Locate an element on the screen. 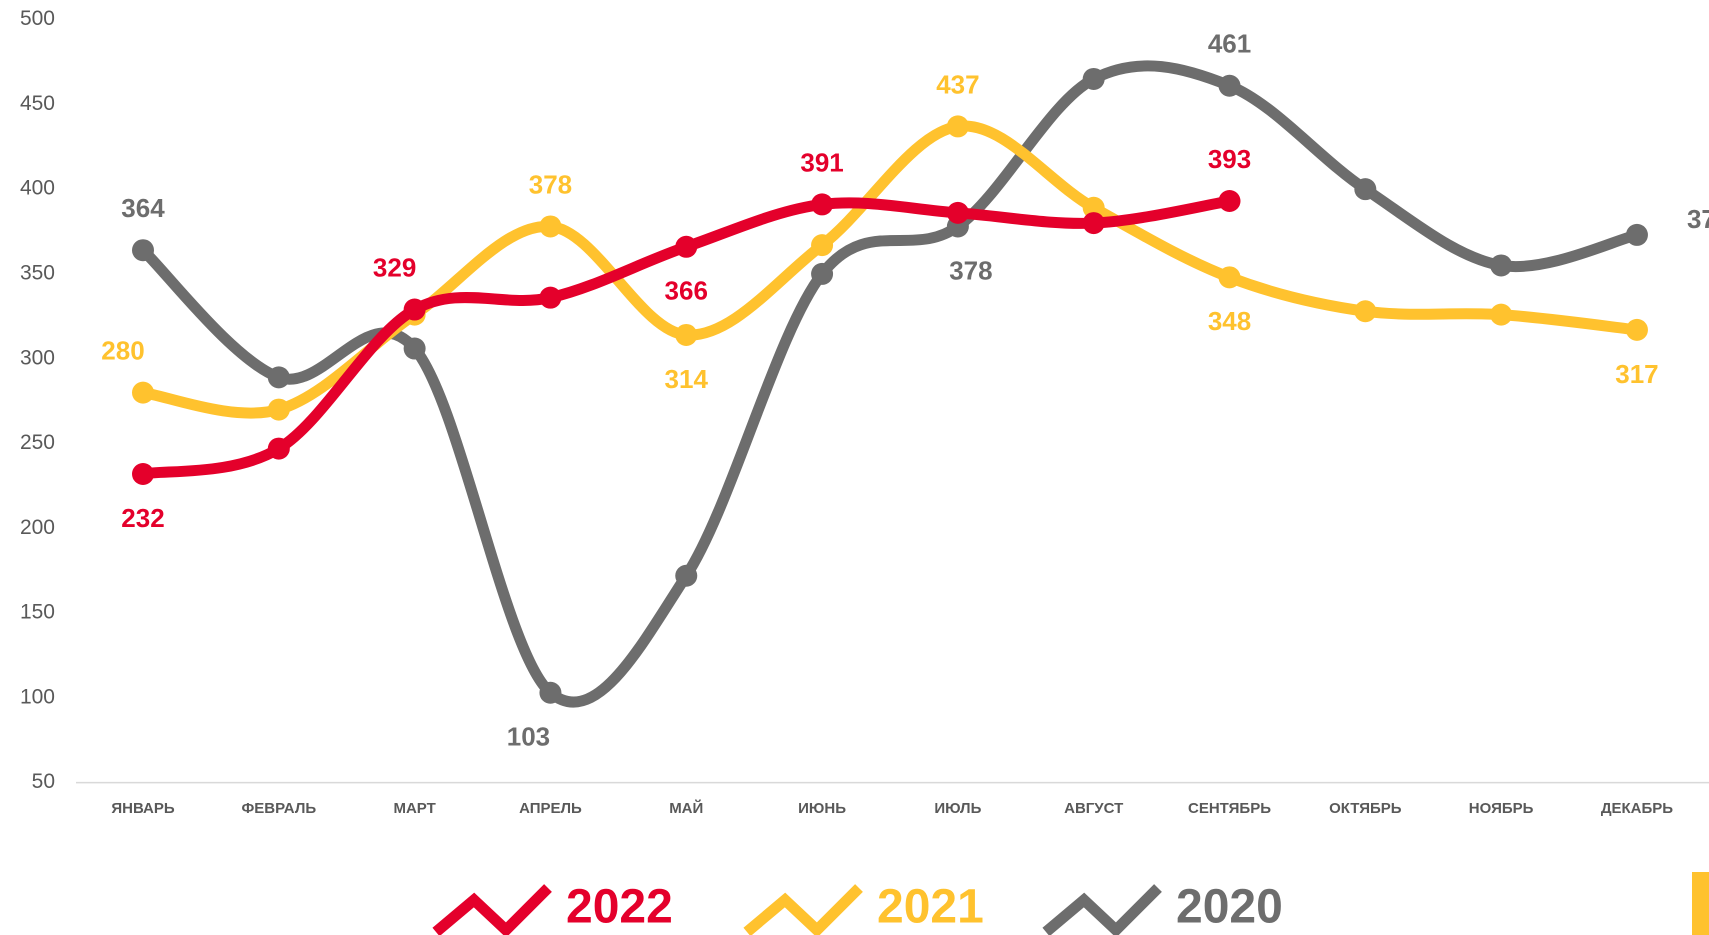 This screenshot has width=1709, height=935. x-tick-label: МАЙ is located at coordinates (686, 808).